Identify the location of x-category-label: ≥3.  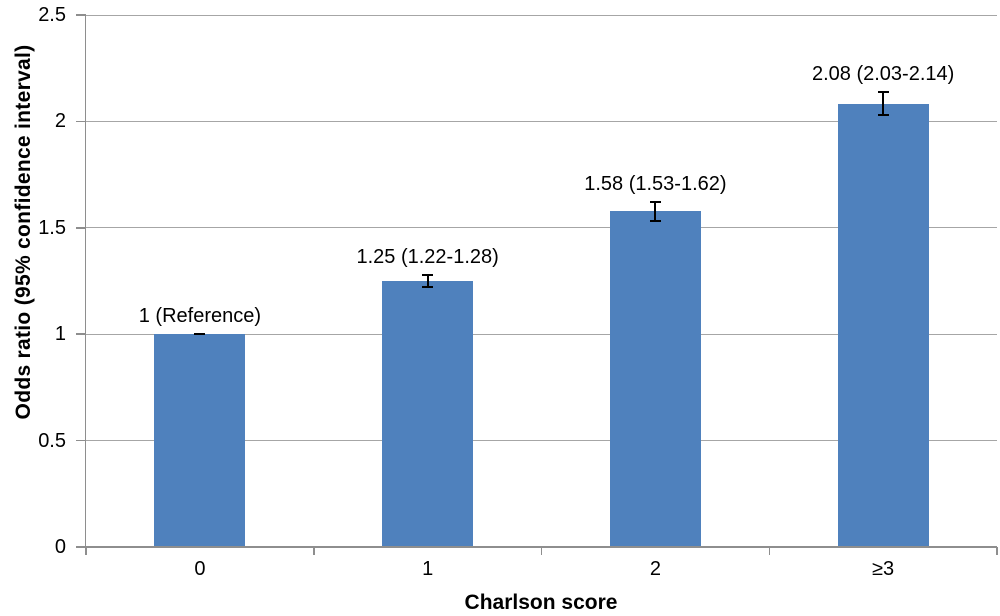
(883, 569).